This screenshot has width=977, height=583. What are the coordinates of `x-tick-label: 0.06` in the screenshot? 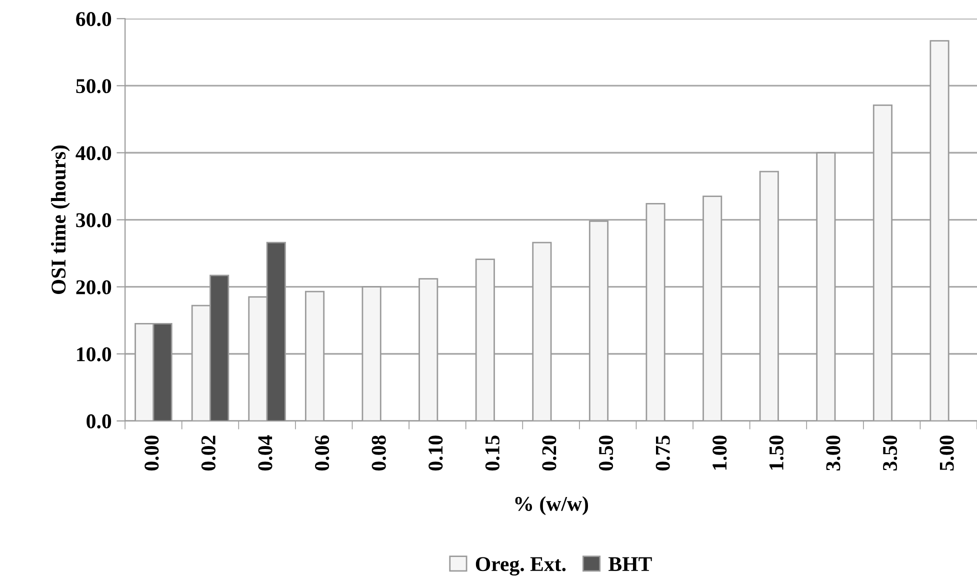 It's located at (322, 452).